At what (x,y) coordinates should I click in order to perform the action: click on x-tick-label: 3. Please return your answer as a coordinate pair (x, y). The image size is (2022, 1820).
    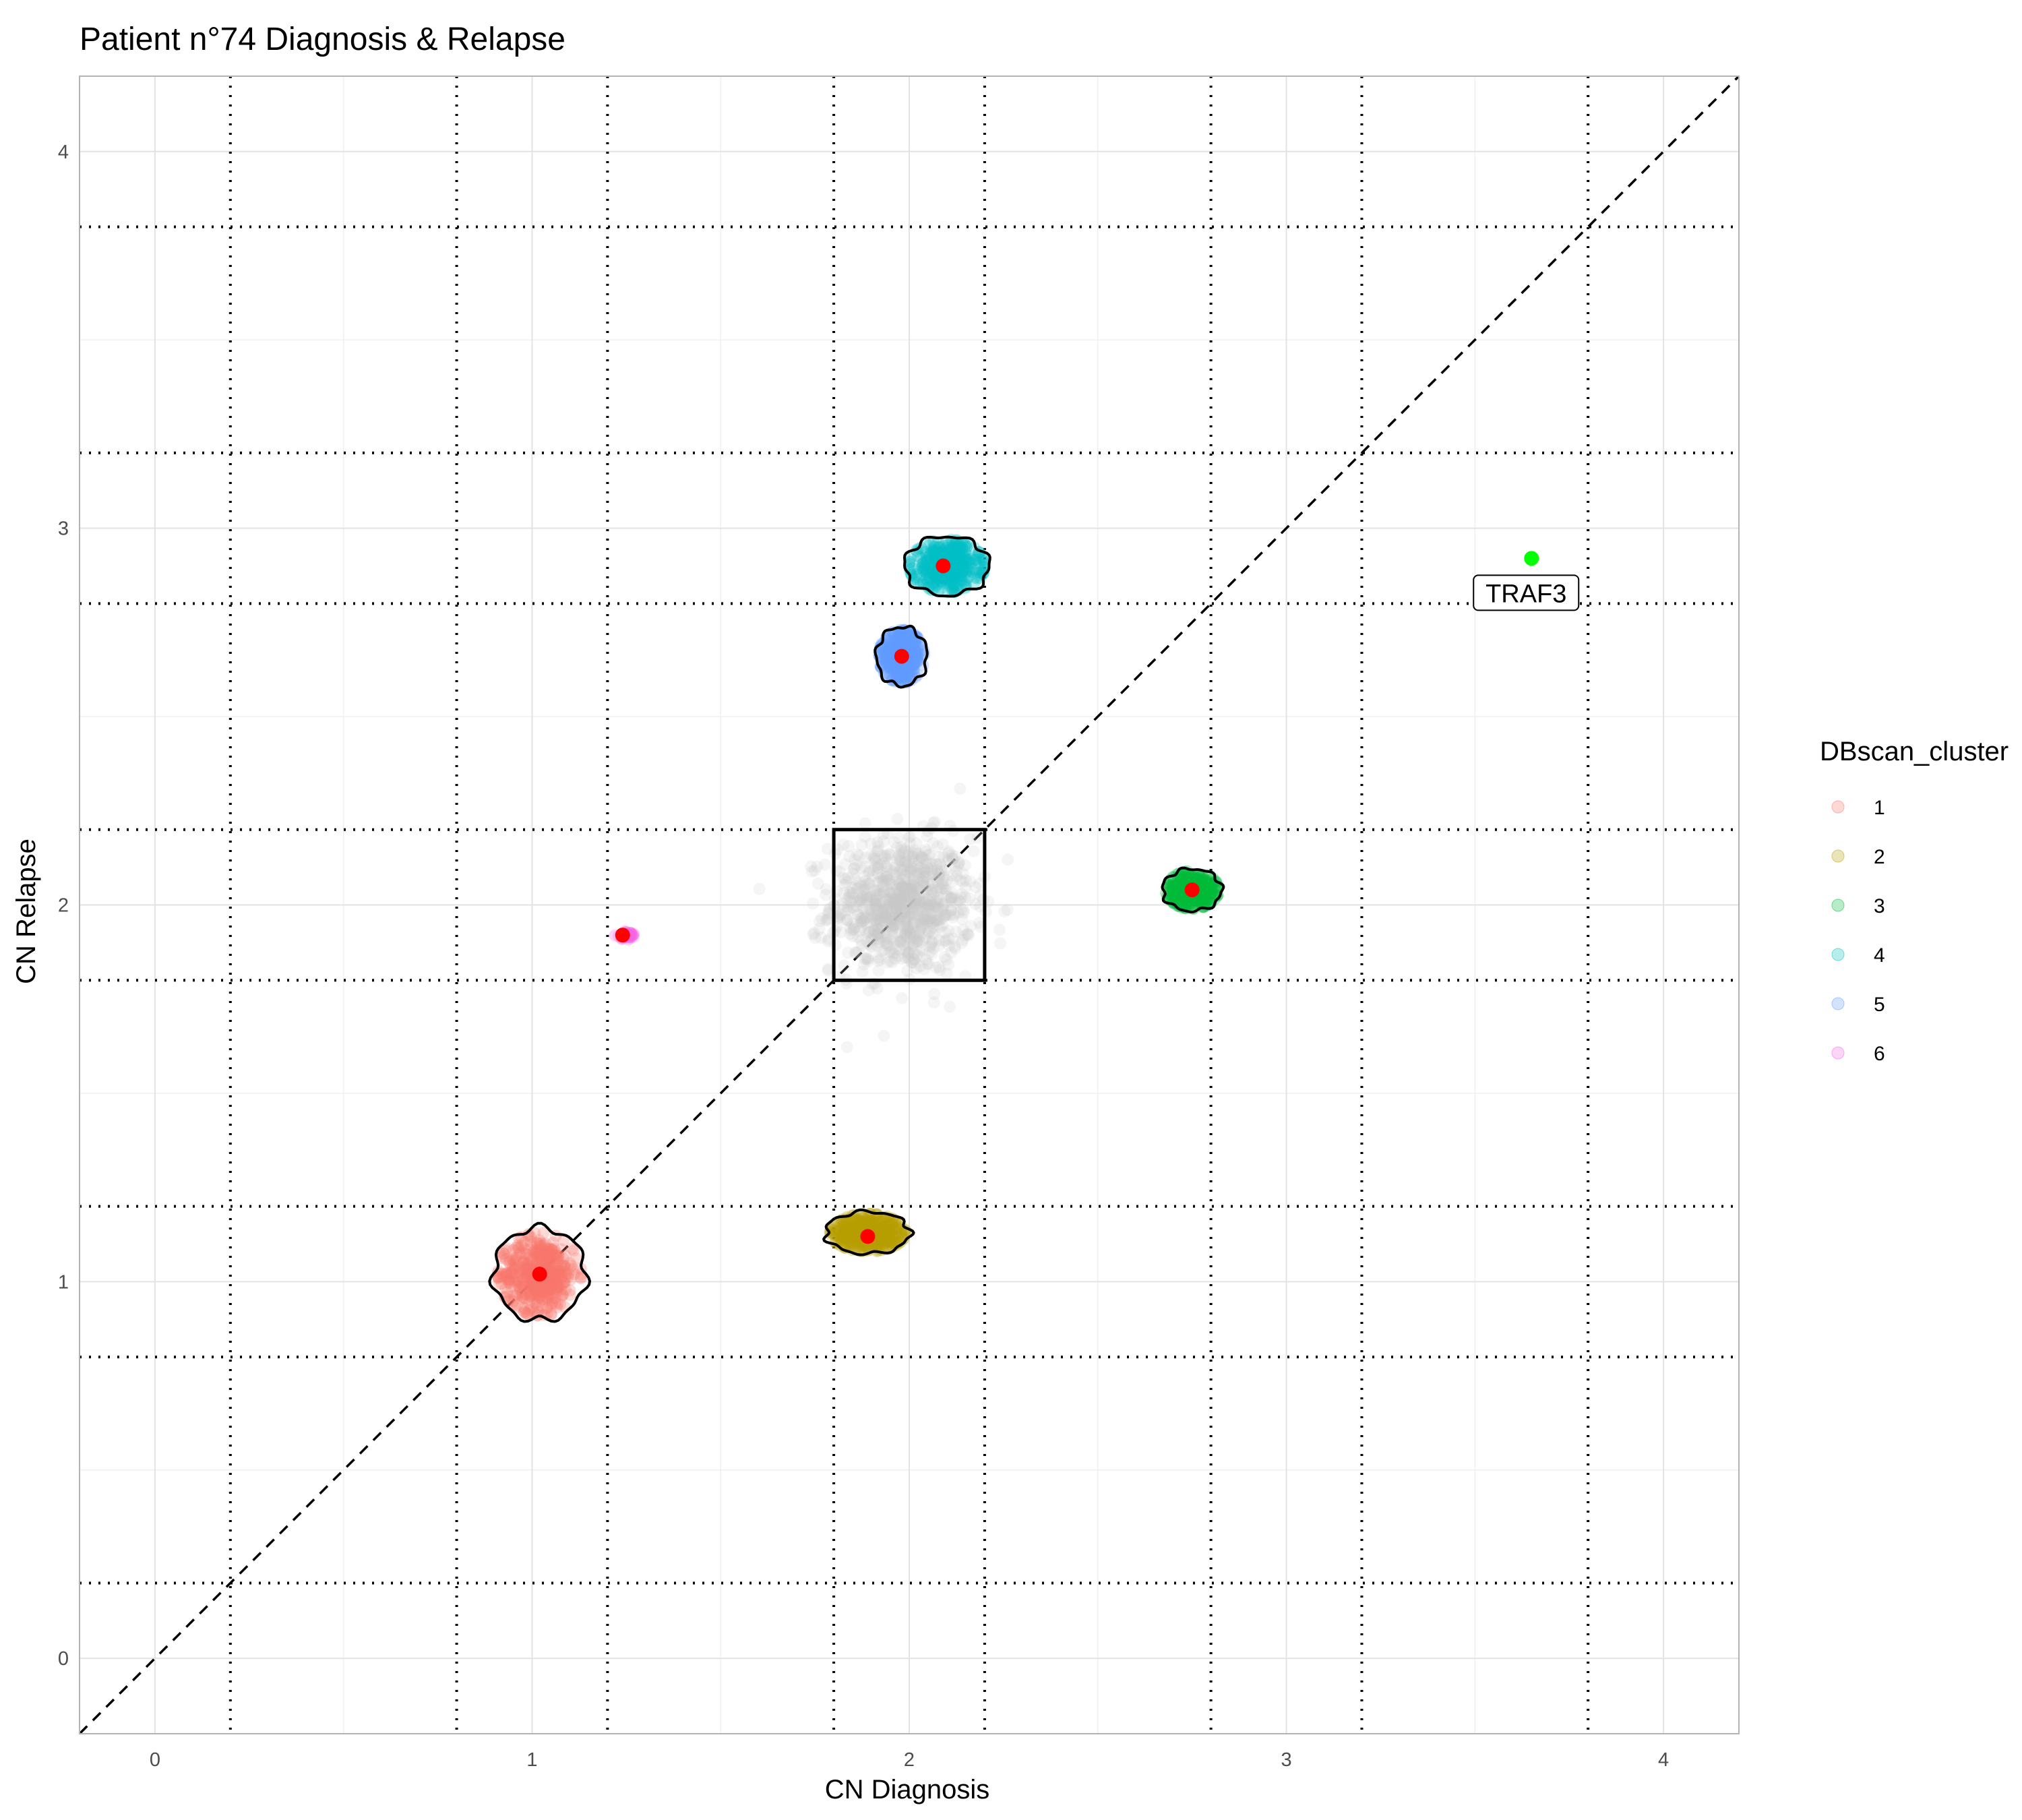
    Looking at the image, I should click on (1286, 1760).